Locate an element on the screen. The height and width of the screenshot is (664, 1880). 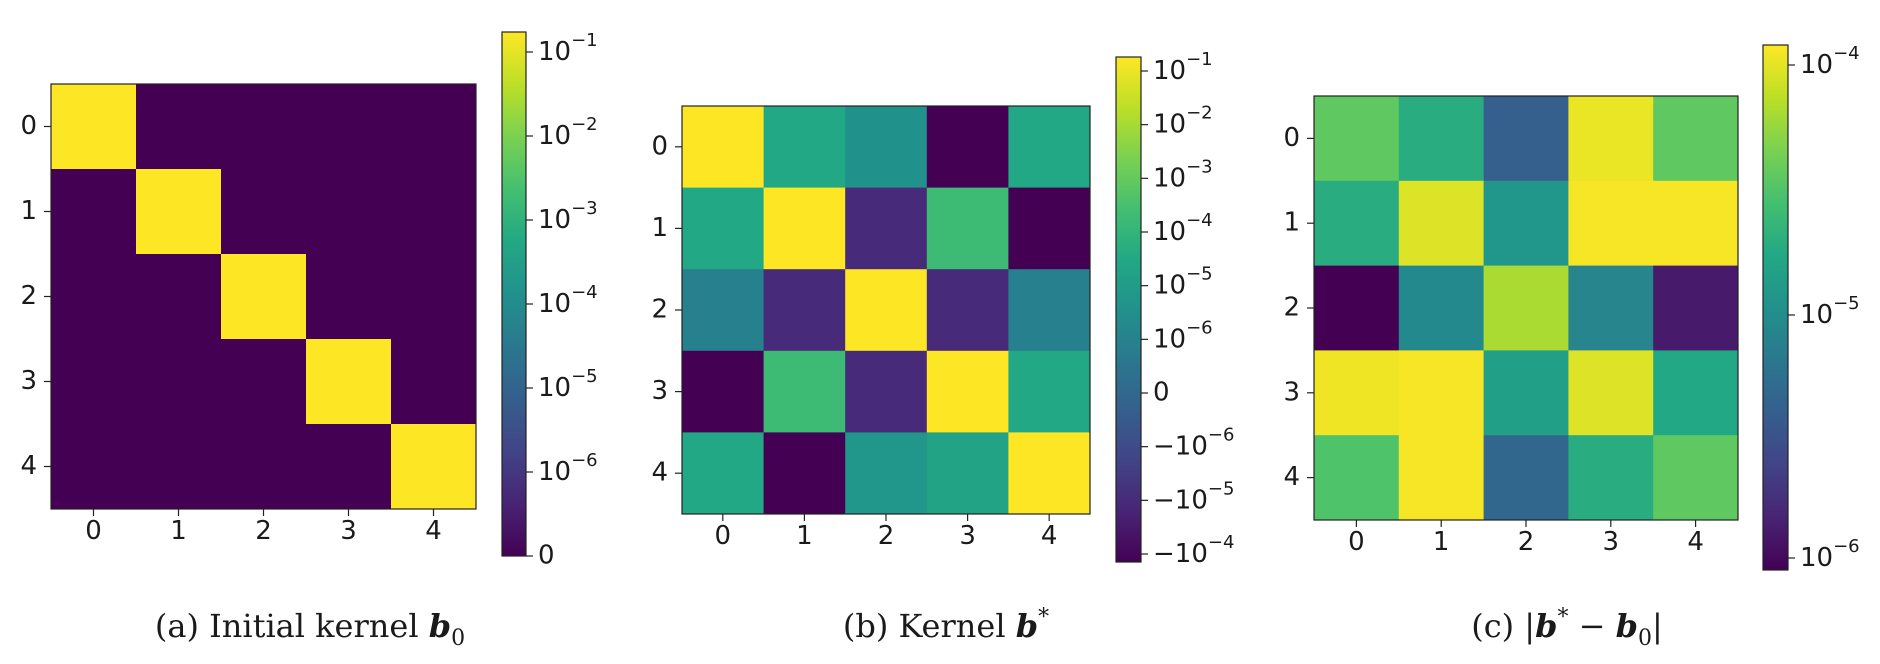
panel-caption: (c) |b* − b0| is located at coordinates (1567, 628).